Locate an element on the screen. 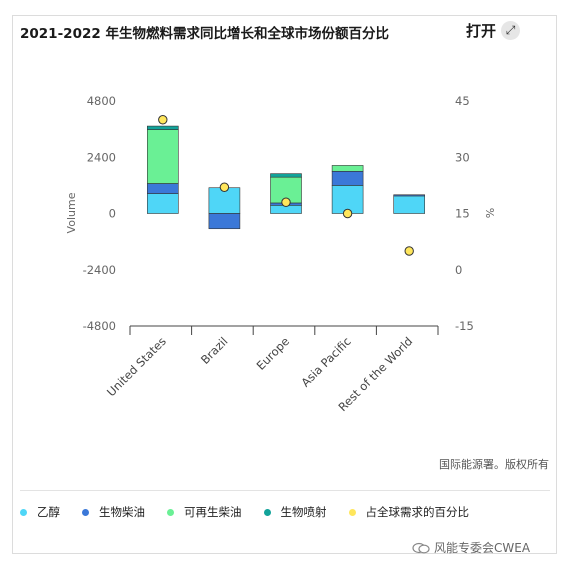  watermark: 风能专委会CWEA is located at coordinates (471, 547).